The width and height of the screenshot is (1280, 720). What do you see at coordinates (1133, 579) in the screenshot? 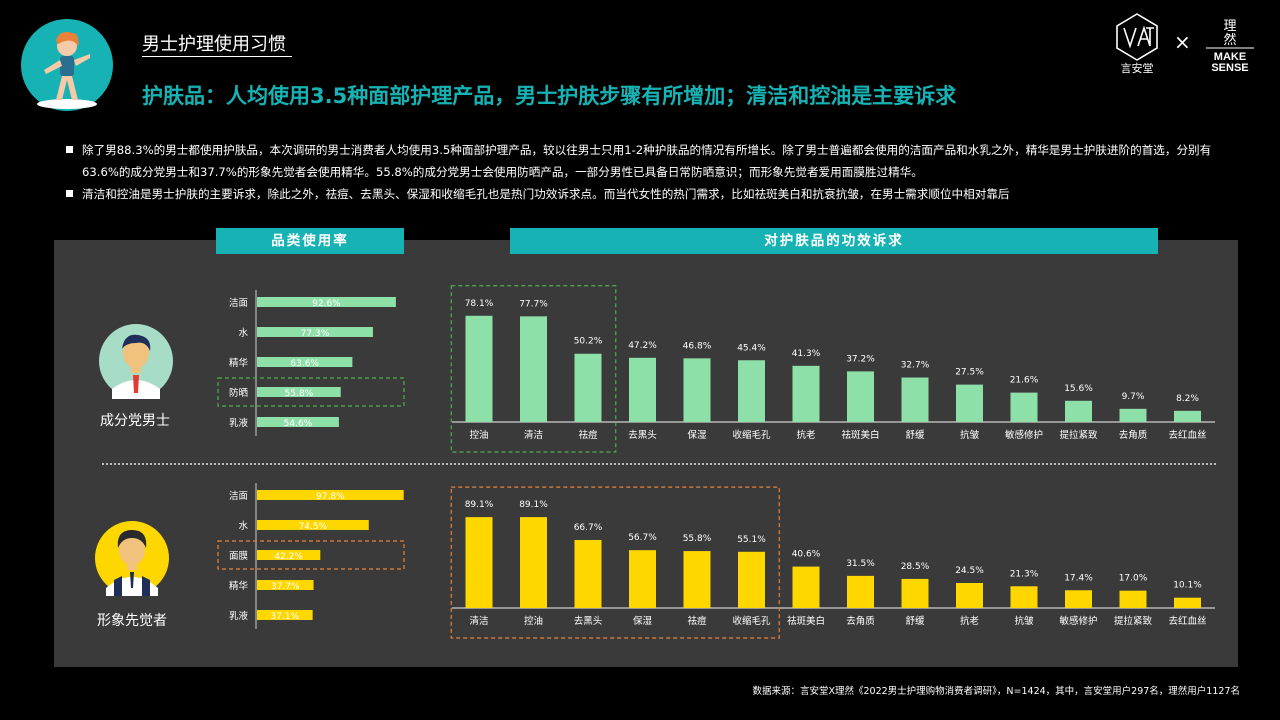
I see `vbar-value-label: 17.0%` at bounding box center [1133, 579].